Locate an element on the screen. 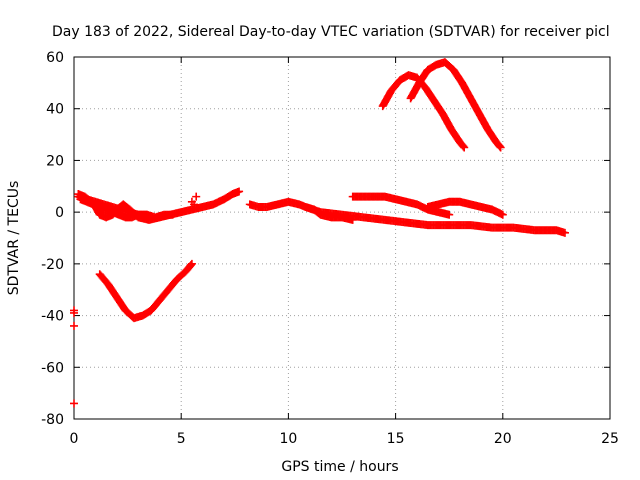  series-track-c is located at coordinates (112, 205).